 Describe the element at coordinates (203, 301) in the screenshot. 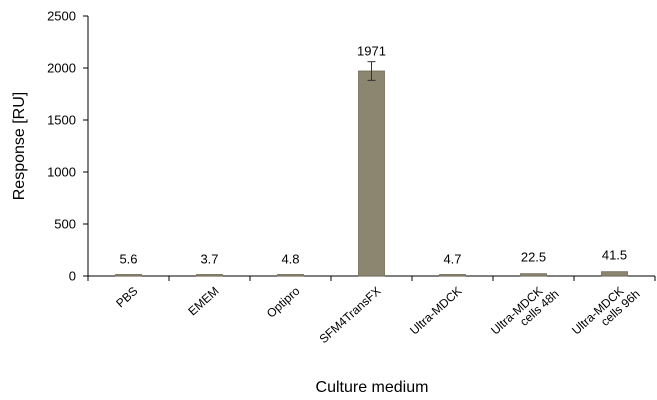

I see `x-tick-label: EMEM` at that location.